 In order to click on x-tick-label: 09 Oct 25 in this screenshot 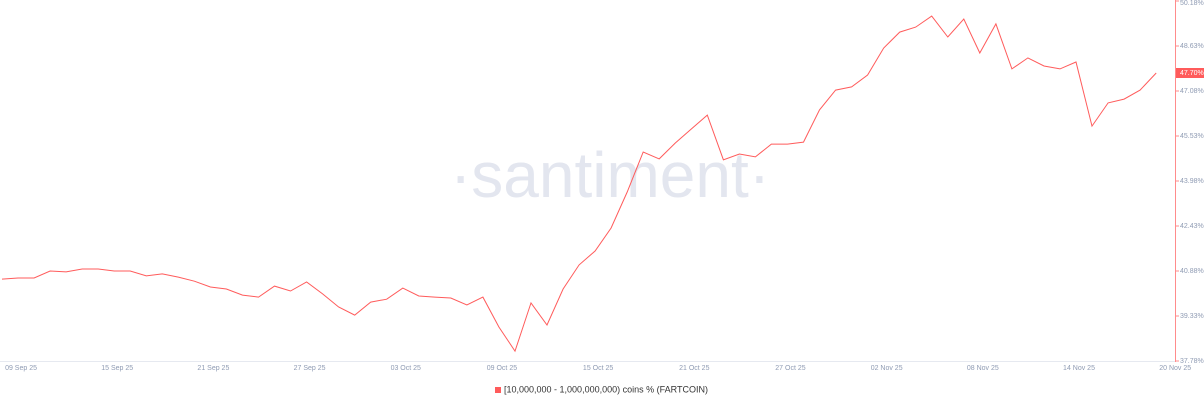, I will do `click(502, 368)`.